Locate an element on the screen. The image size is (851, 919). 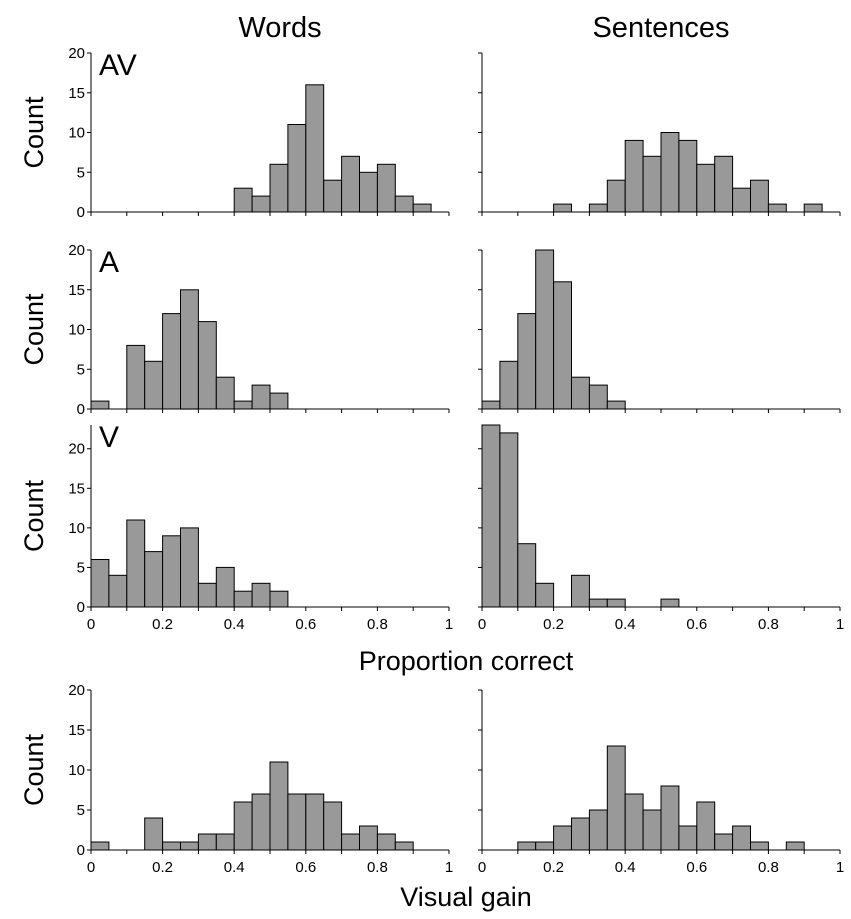
x-tick-label: 0 is located at coordinates (482, 624).